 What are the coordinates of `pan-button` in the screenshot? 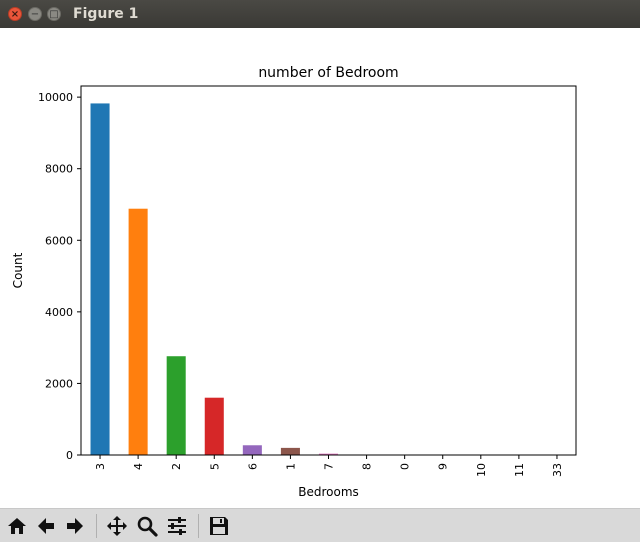 It's located at (117, 526).